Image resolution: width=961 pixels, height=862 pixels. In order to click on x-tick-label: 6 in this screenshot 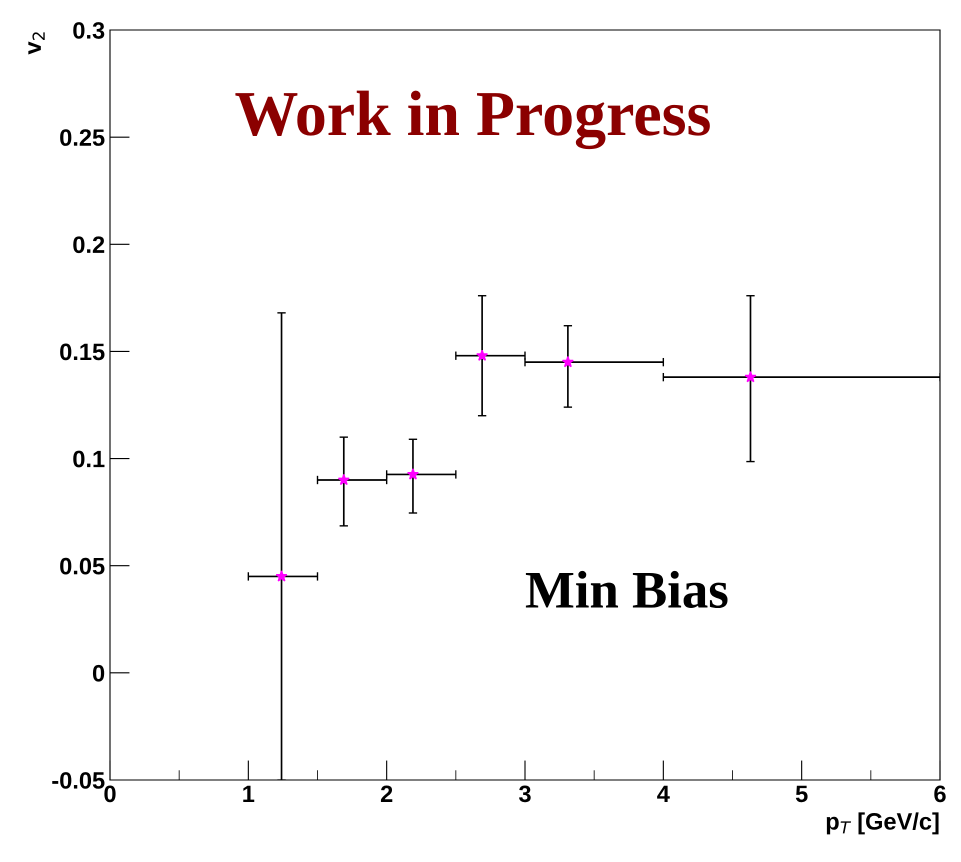, I will do `click(940, 793)`.